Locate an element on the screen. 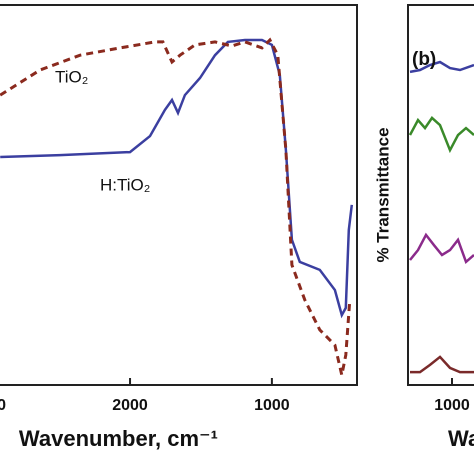 This screenshot has width=474, height=474. series-label: H:TiO₂ is located at coordinates (125, 184).